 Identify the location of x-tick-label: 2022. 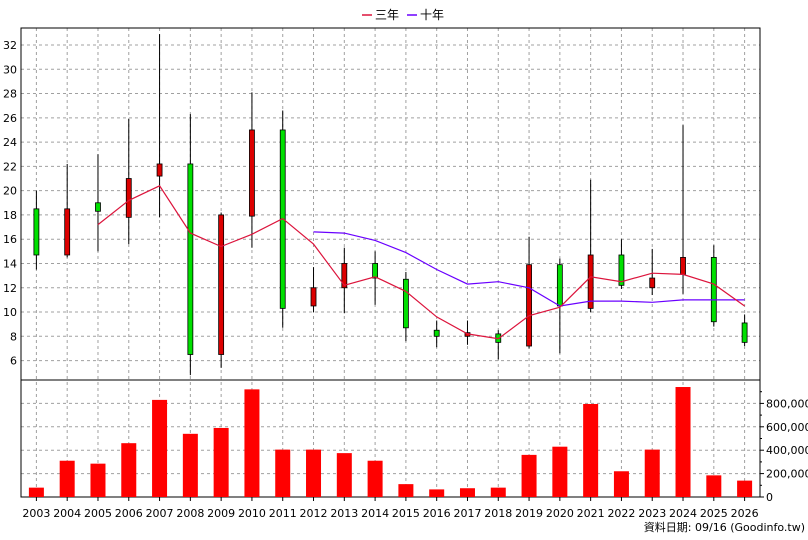
(621, 513).